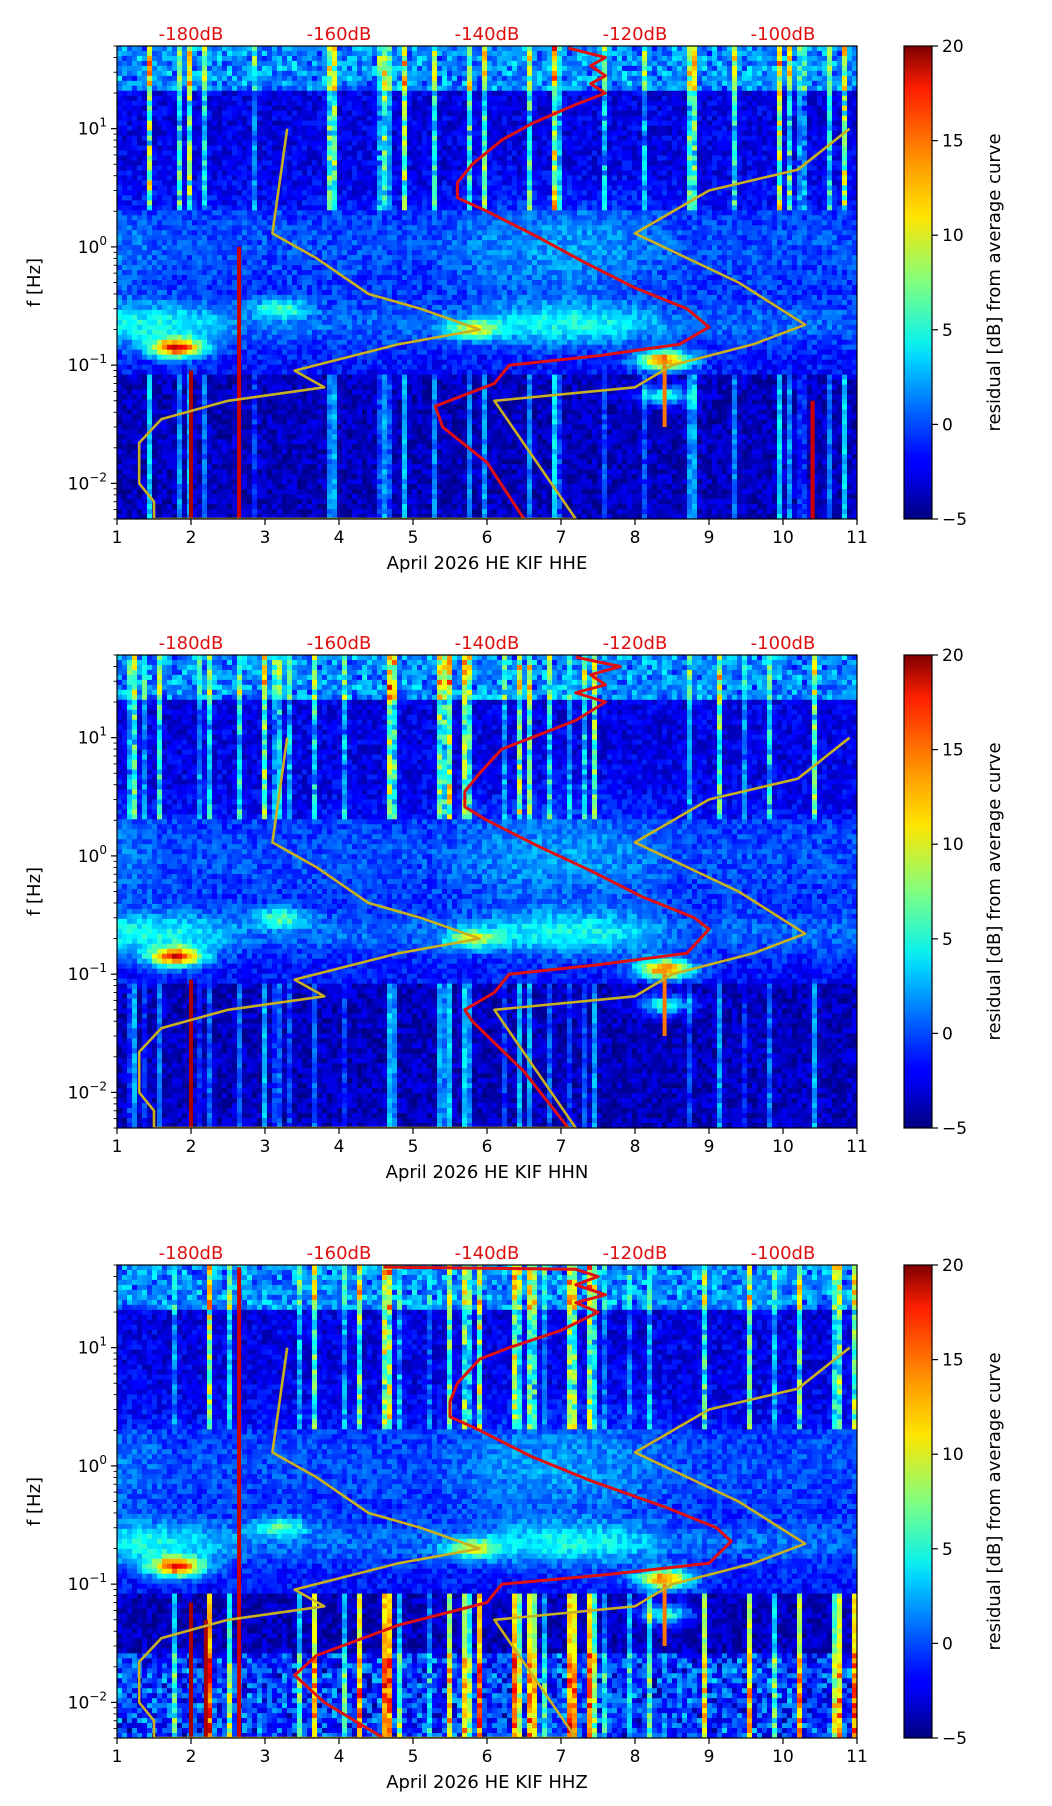 This screenshot has height=1806, width=1052. Describe the element at coordinates (87, 1091) in the screenshot. I see `y-tick-label: 10⁻²` at that location.